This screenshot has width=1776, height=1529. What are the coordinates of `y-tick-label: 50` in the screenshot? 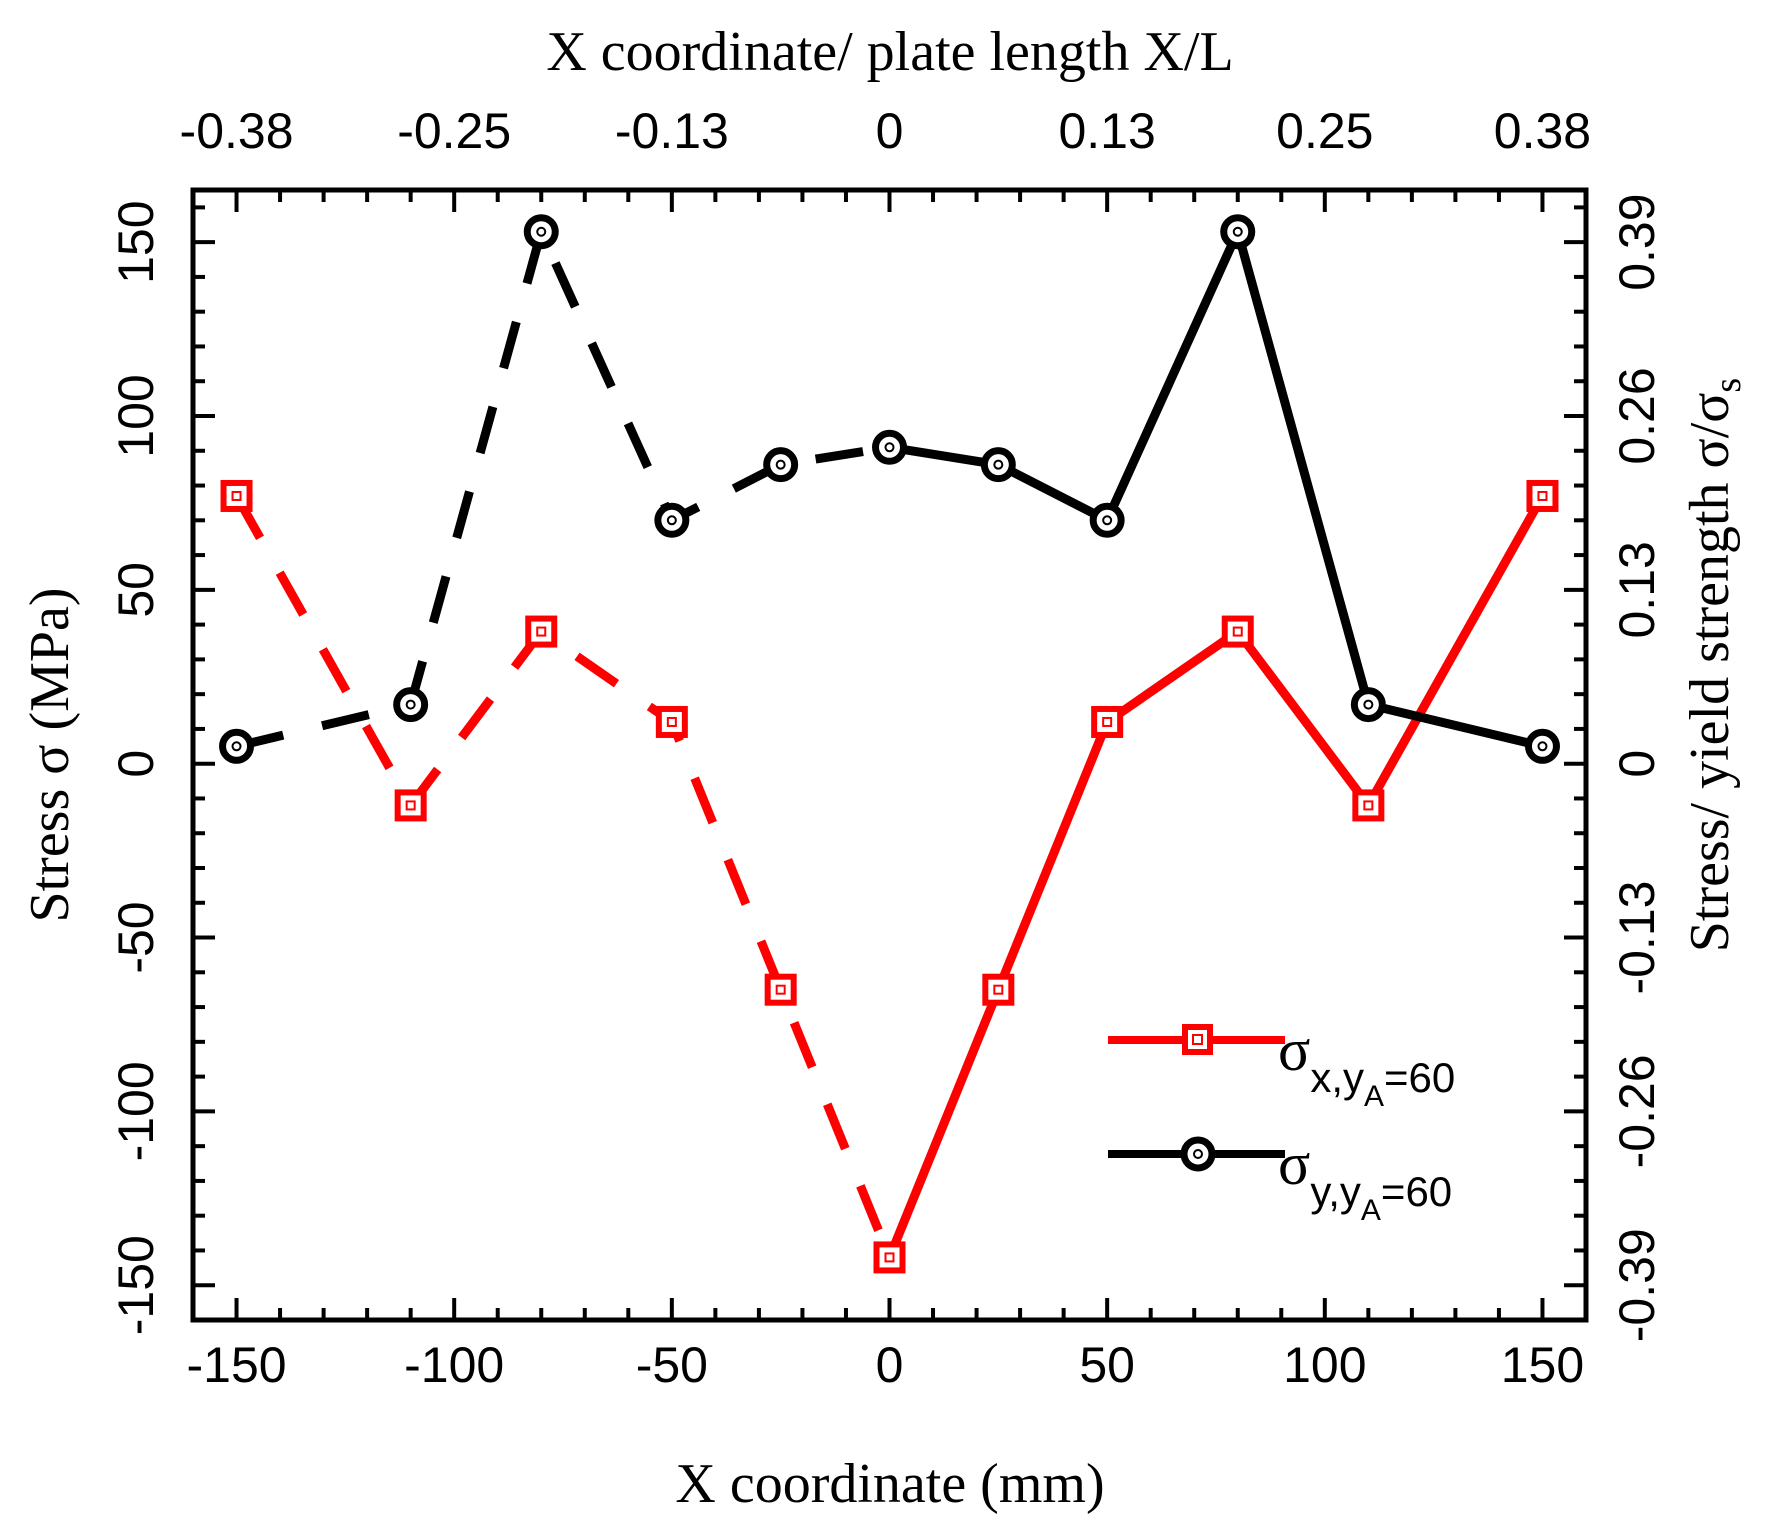 It's located at (136, 590).